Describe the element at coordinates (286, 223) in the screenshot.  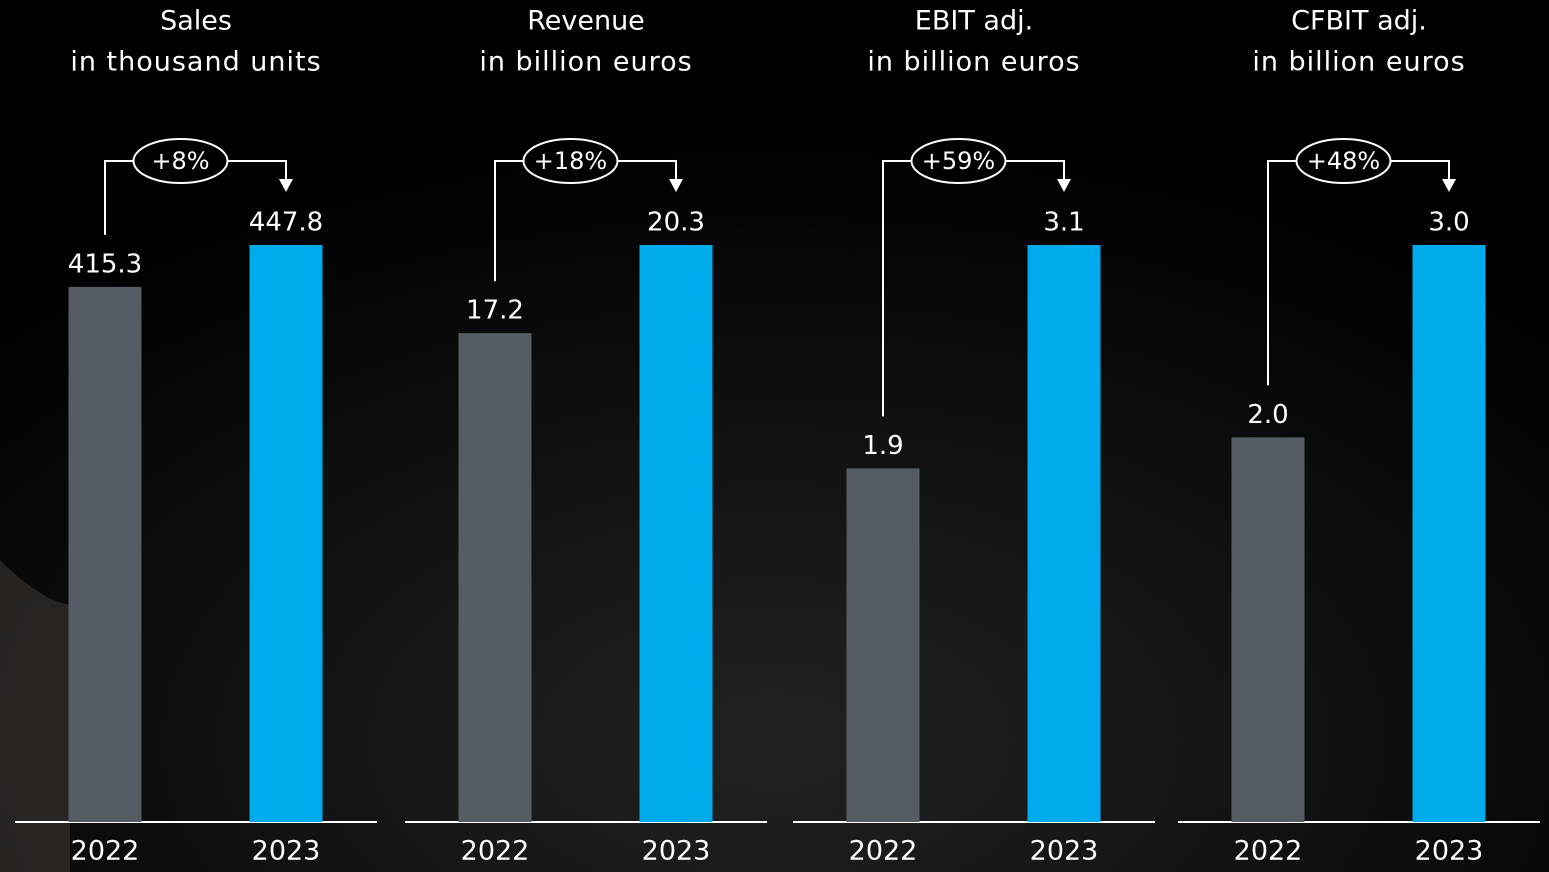
I see `value-label: 447.8` at that location.